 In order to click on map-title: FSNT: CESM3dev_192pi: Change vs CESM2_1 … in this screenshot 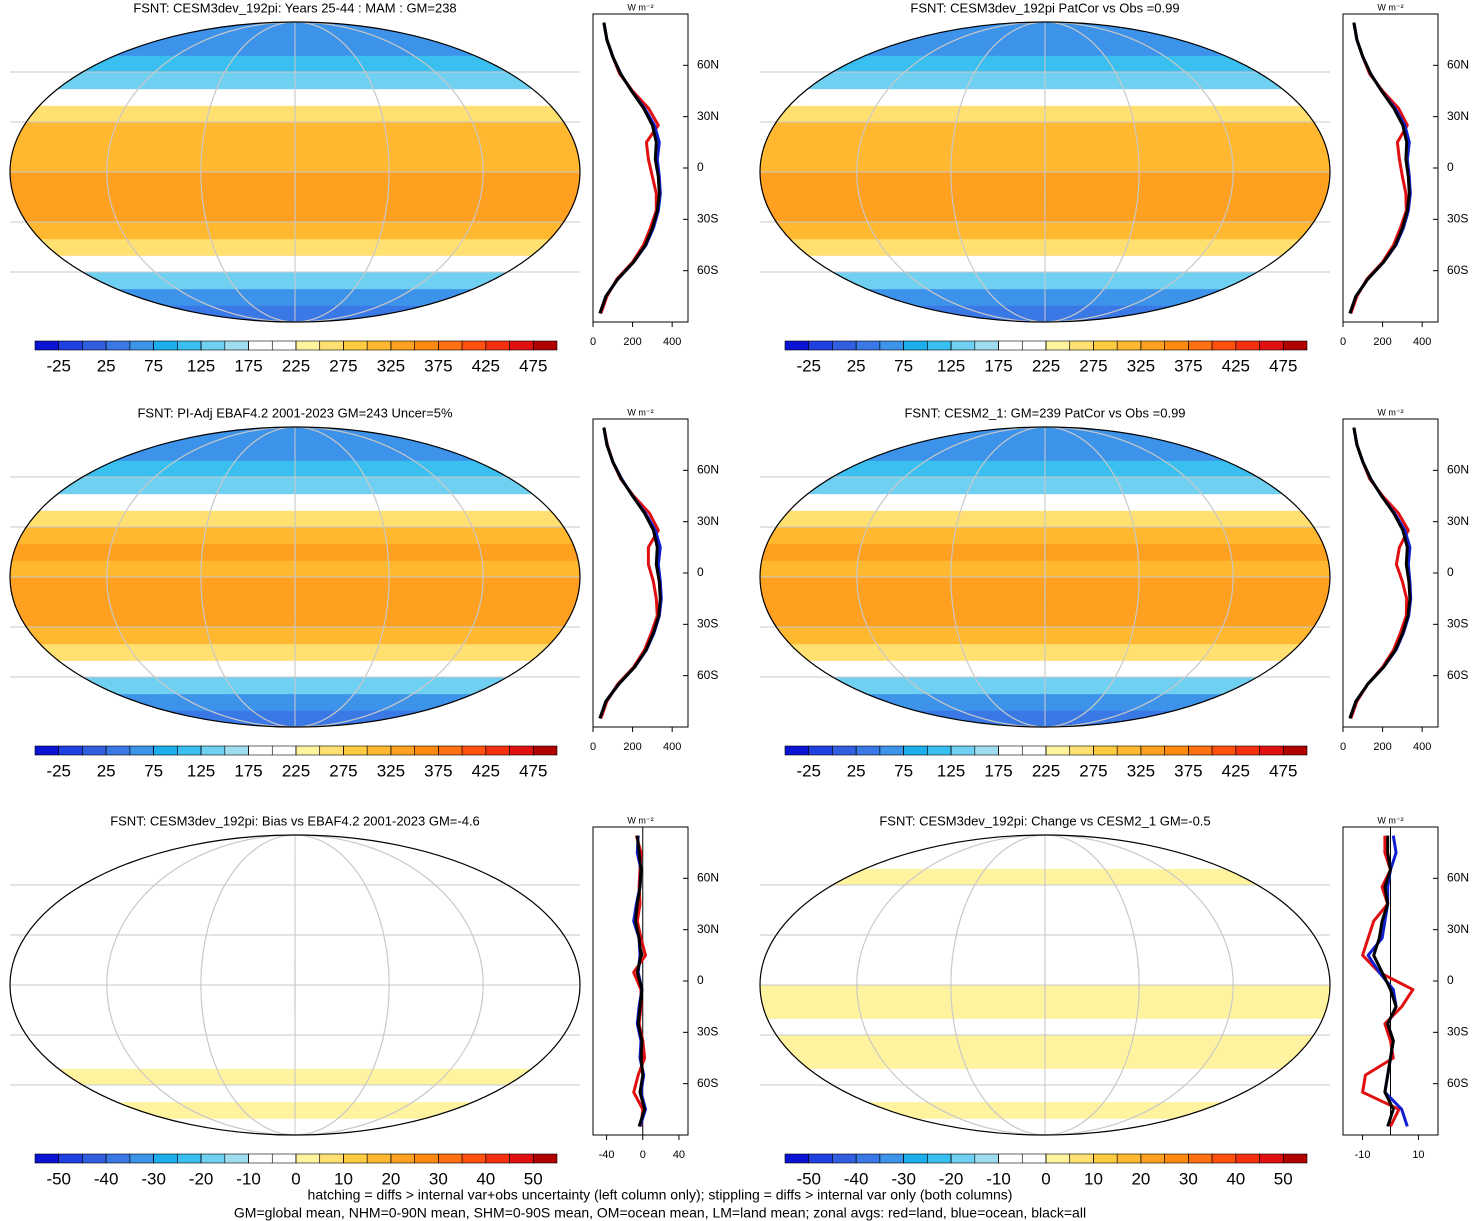, I will do `click(1044, 820)`.